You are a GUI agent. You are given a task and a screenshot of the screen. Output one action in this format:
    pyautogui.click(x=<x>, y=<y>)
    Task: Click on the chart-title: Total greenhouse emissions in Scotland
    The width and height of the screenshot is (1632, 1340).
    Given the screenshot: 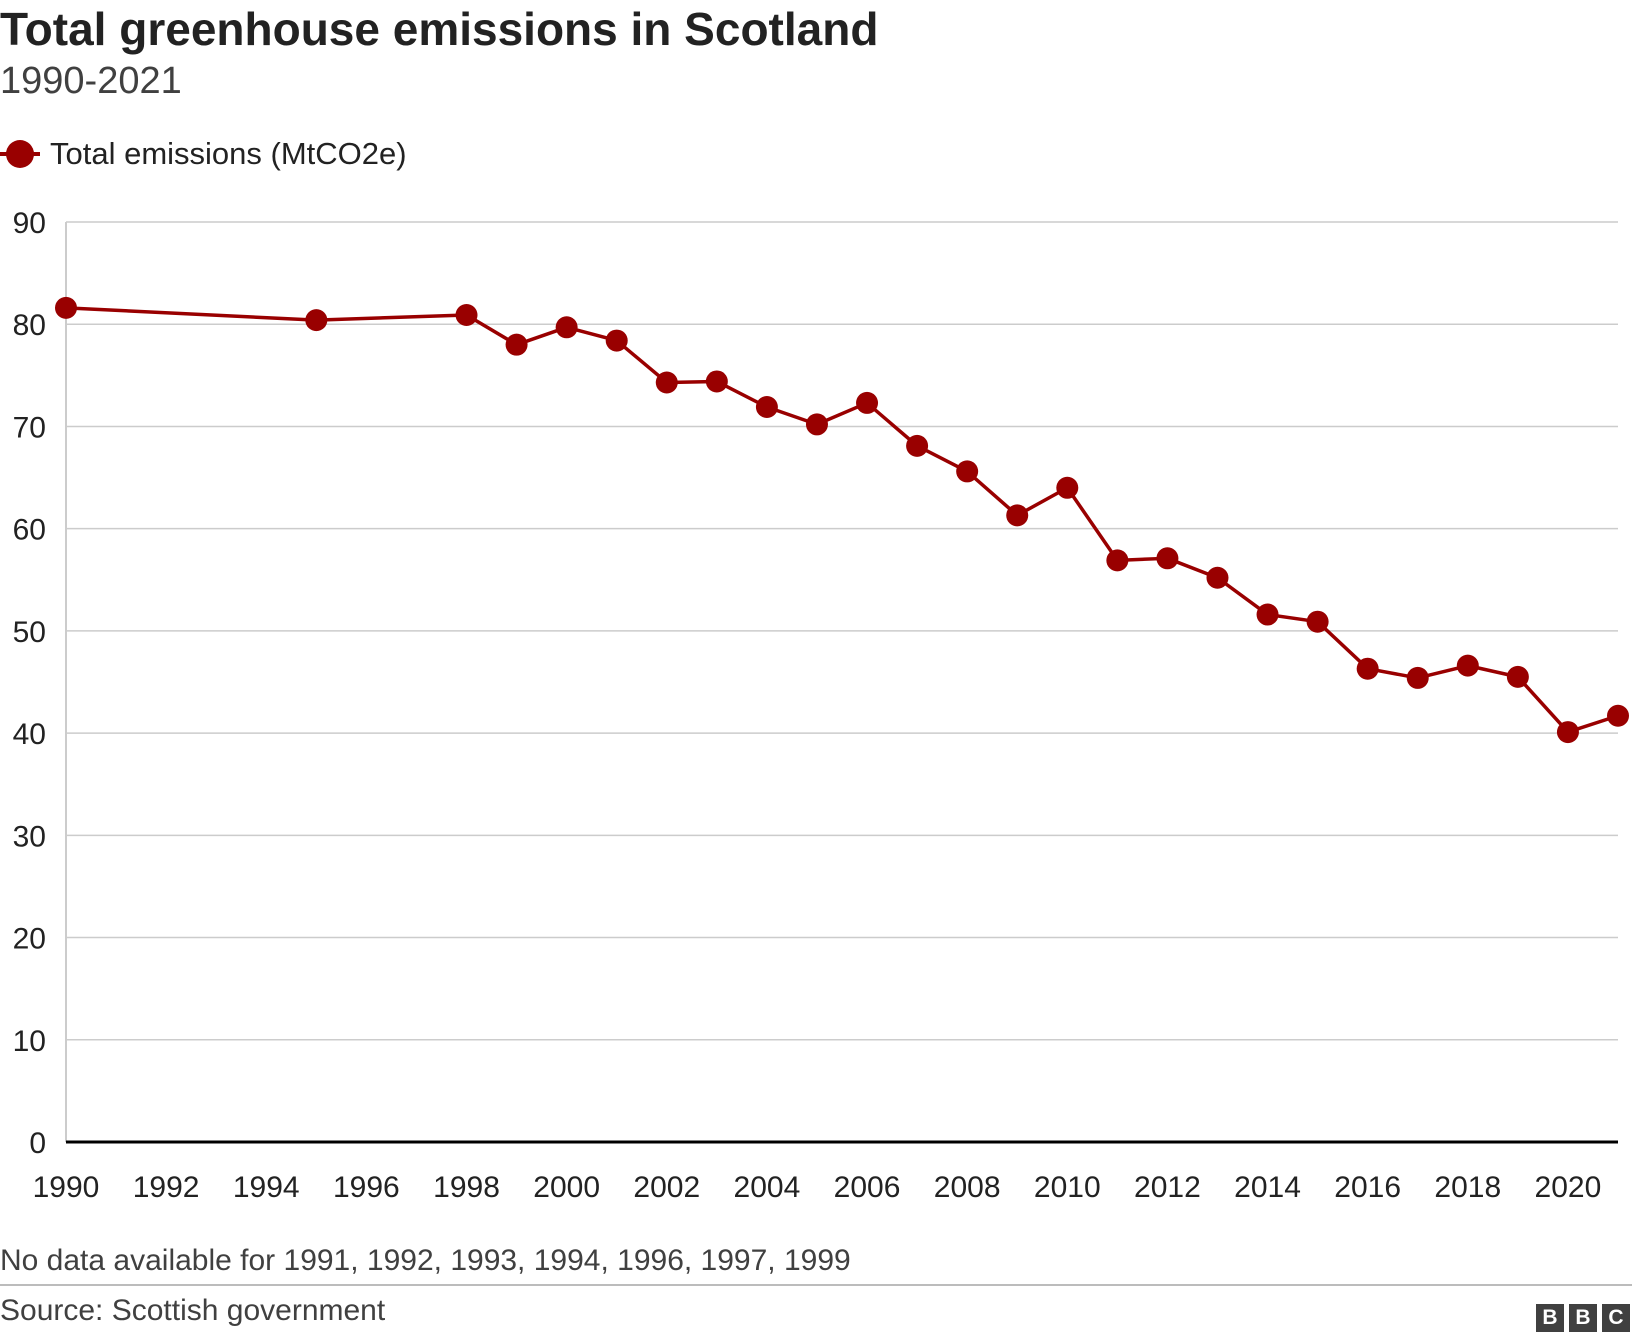 What is the action you would take?
    pyautogui.click(x=439, y=29)
    